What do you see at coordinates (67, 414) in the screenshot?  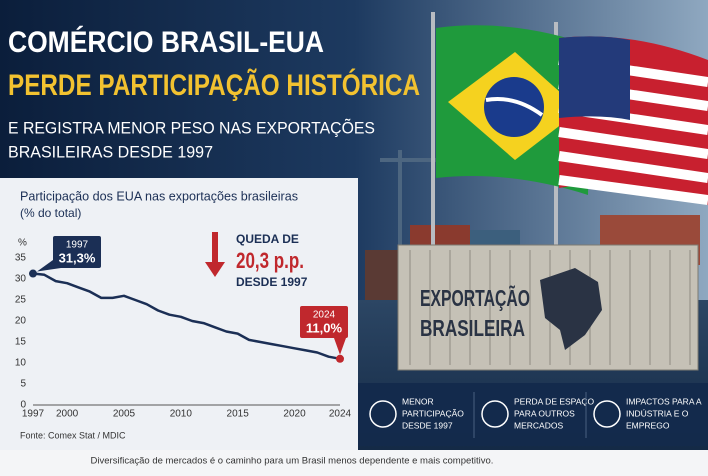 I see `x-tick-label: 2000` at bounding box center [67, 414].